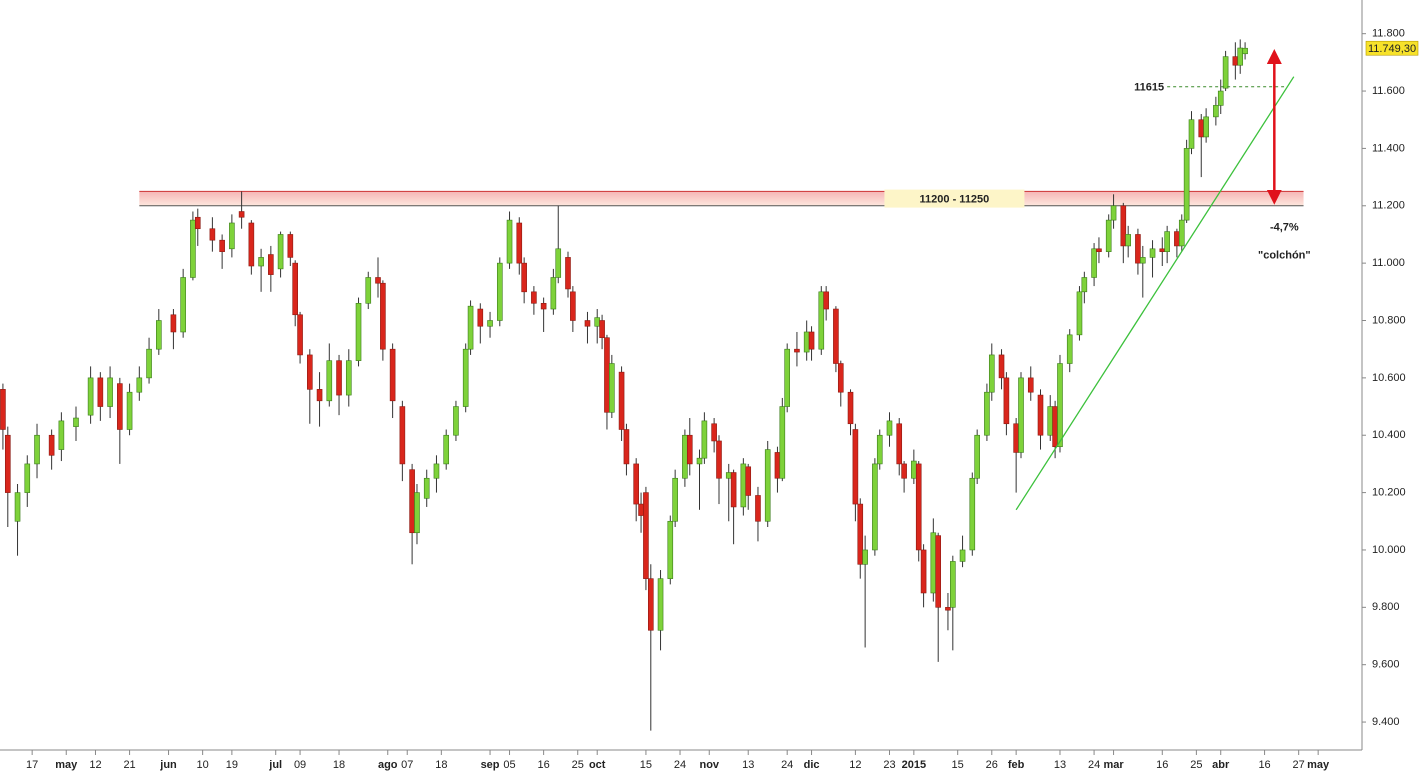  I want to click on y-tick-label: 11.200, so click(1388, 206).